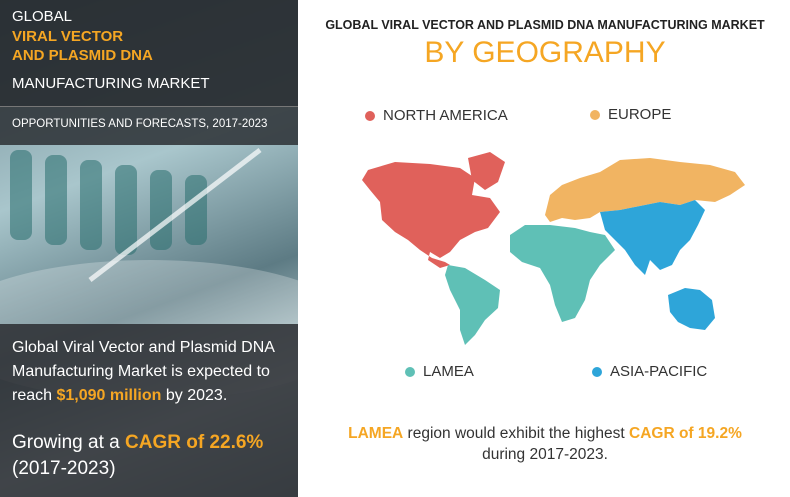  I want to click on label: GLOBAL, so click(42, 16).